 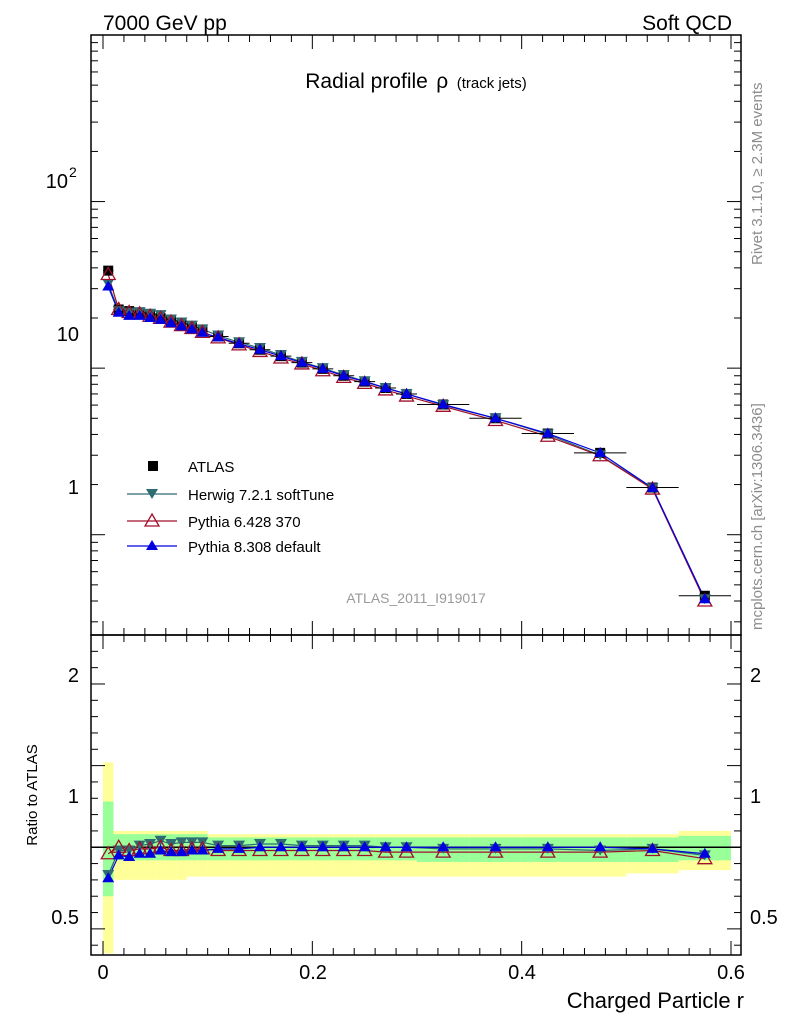 I want to click on y-tick-label-100-exponent: 2, so click(x=73, y=172).